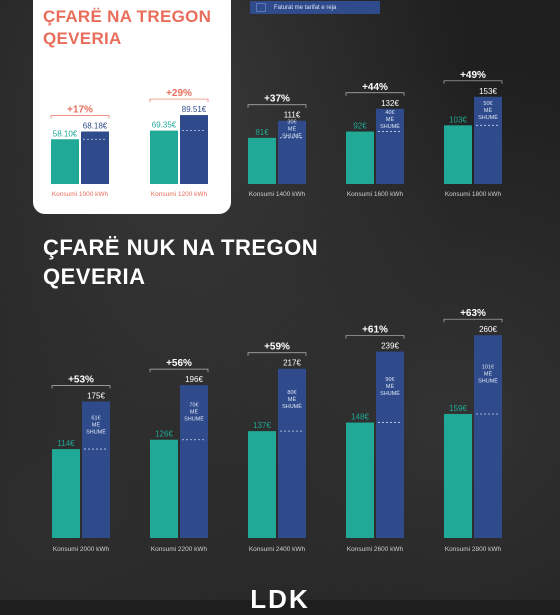 Image resolution: width=560 pixels, height=615 pixels. Describe the element at coordinates (262, 132) in the screenshot. I see `value-label-old: 81€` at that location.